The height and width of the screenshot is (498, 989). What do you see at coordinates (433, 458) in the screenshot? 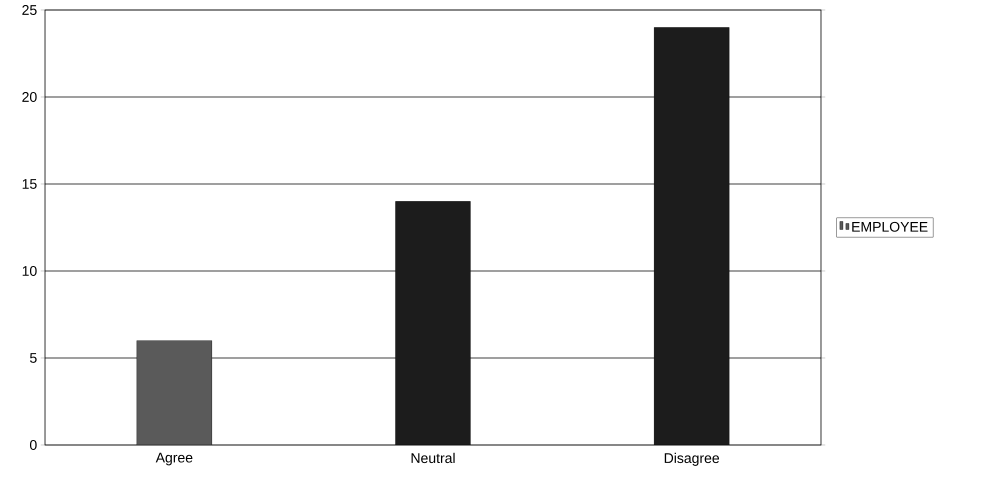
I see `x-tick-label: Neutral` at bounding box center [433, 458].